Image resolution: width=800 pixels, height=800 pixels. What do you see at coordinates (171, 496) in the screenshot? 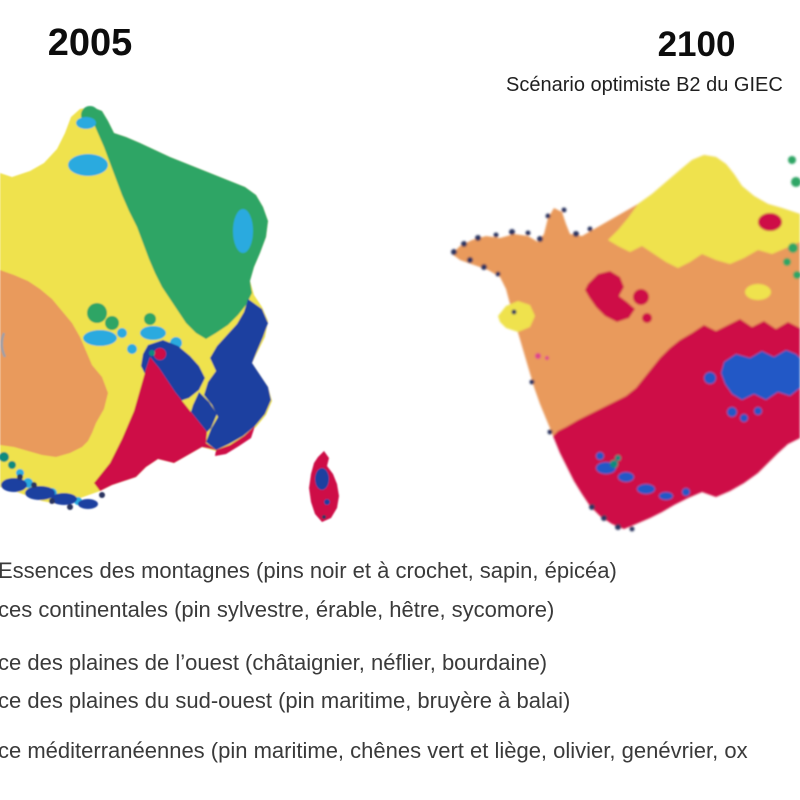
I see `region-2005-coast-specks` at bounding box center [171, 496].